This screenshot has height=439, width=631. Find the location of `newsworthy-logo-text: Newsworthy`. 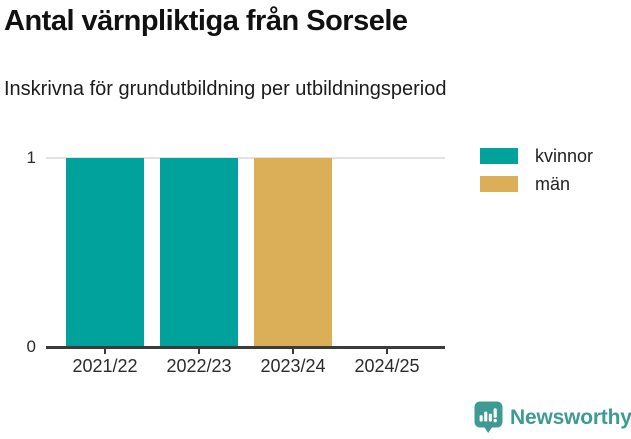

newsworthy-logo-text: Newsworthy is located at coordinates (570, 417).